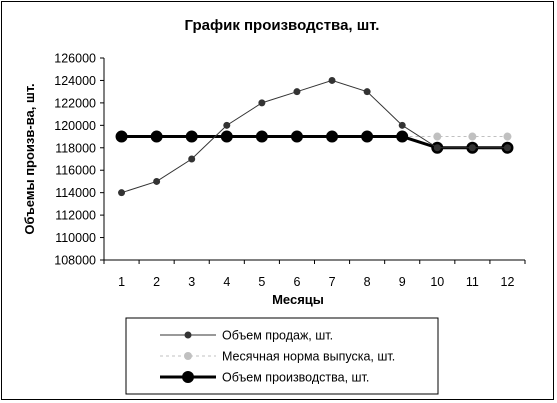 This screenshot has width=557, height=403. What do you see at coordinates (75, 148) in the screenshot?
I see `y-tick-label: 118000` at bounding box center [75, 148].